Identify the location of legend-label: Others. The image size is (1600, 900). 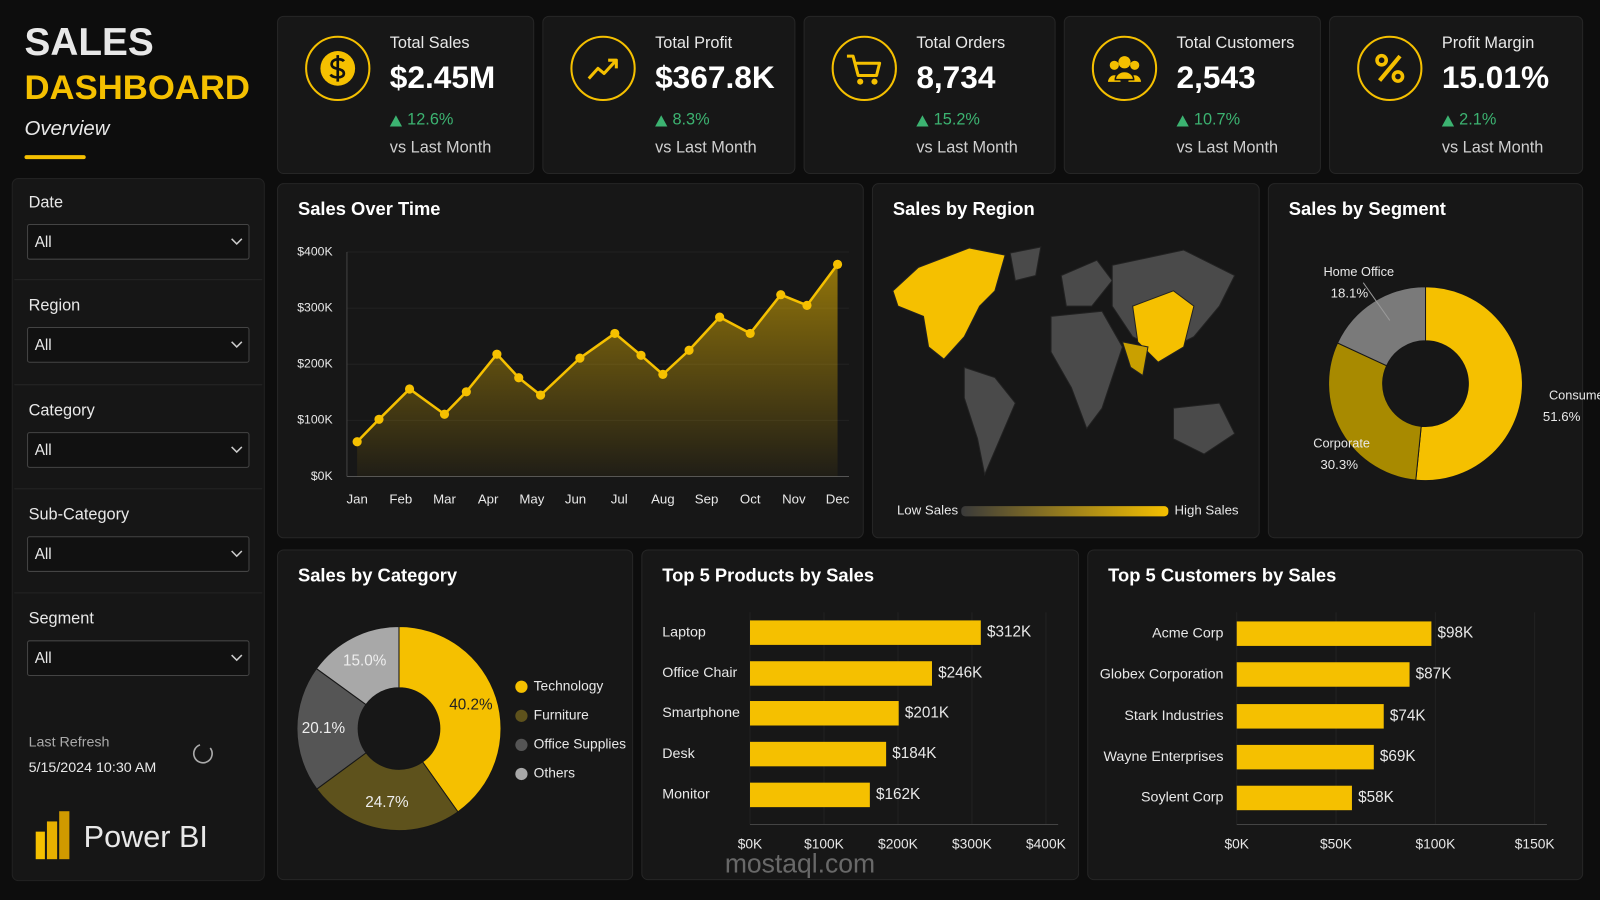
(554, 773).